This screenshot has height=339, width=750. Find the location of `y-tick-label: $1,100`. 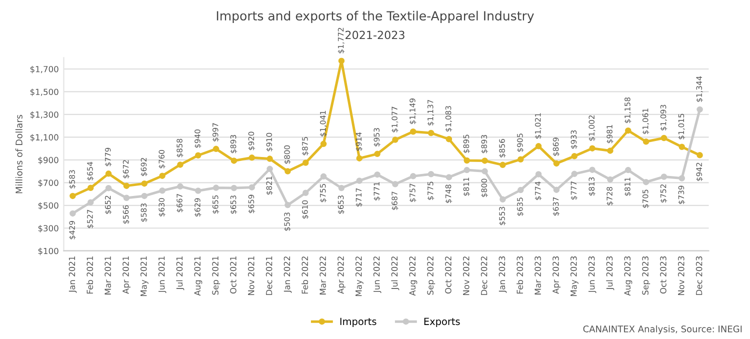

y-tick-label: $1,100 is located at coordinates (44, 138).